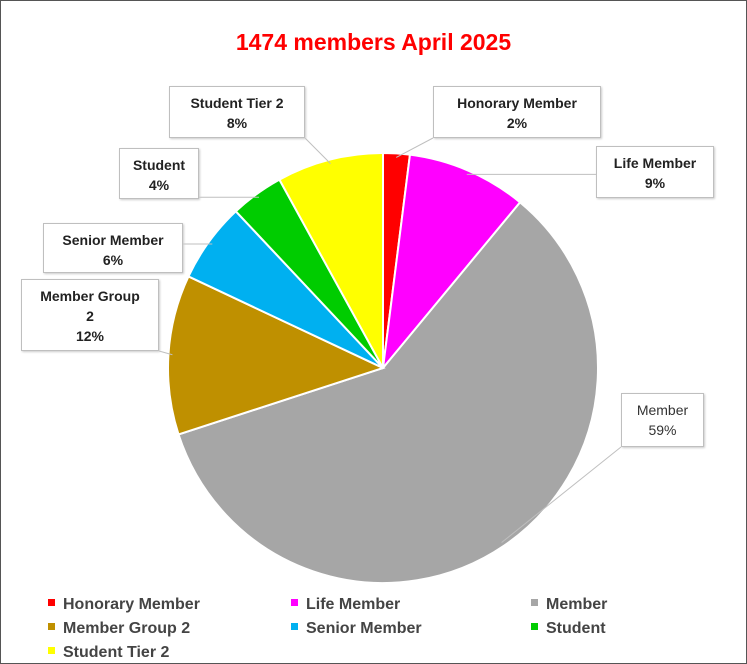  I want to click on label-category: Student Tier 2, so click(237, 103).